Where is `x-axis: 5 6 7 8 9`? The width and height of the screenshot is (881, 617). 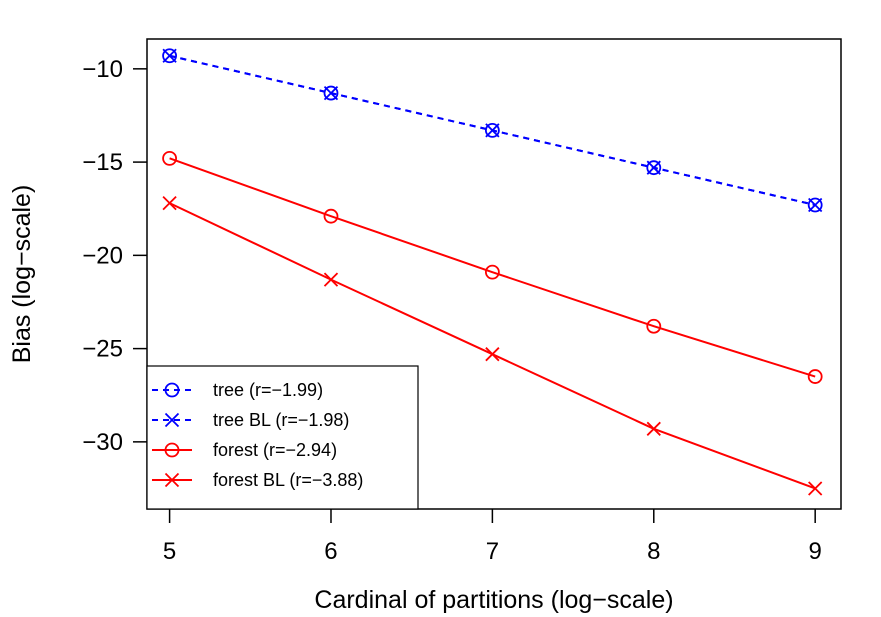
x-axis: 5 6 7 8 9 is located at coordinates (492, 537).